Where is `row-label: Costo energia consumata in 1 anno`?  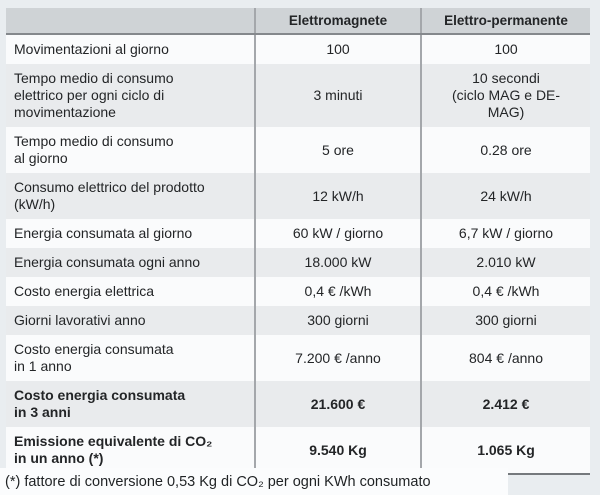
row-label: Costo energia consumata in 1 anno is located at coordinates (94, 357).